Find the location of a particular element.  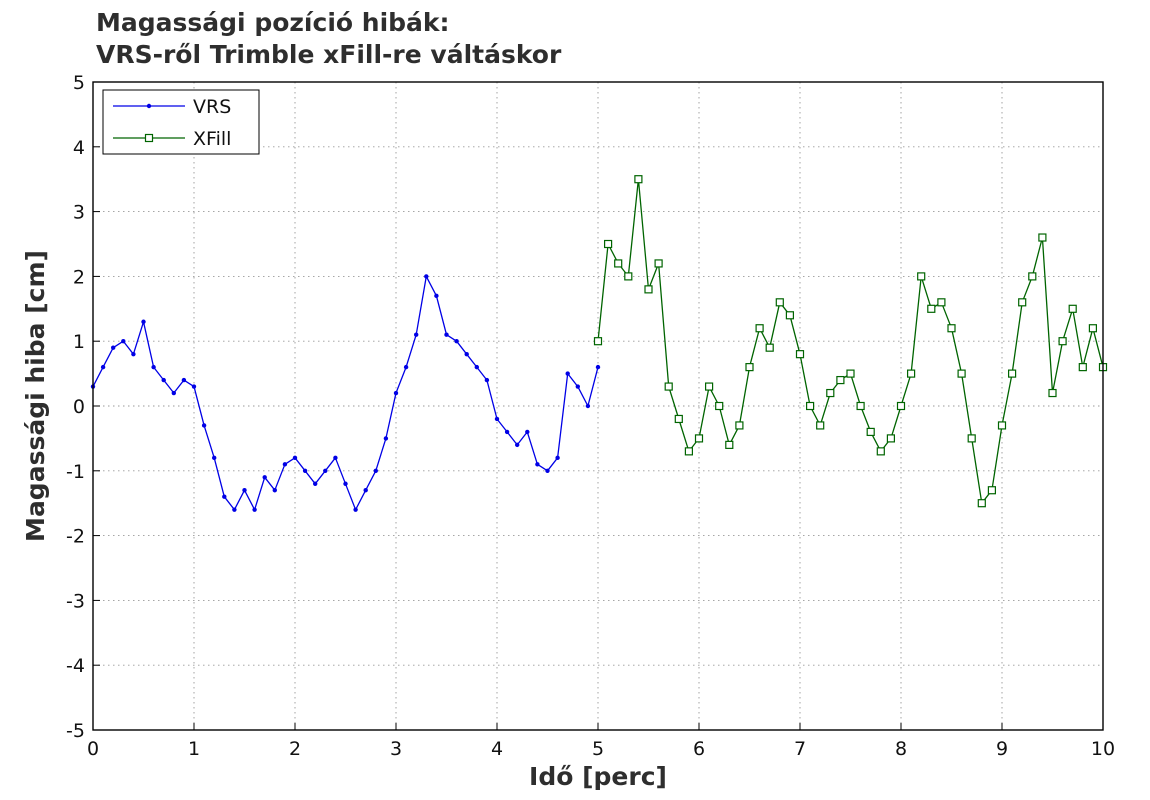

series-line-vrs is located at coordinates (345, 393).